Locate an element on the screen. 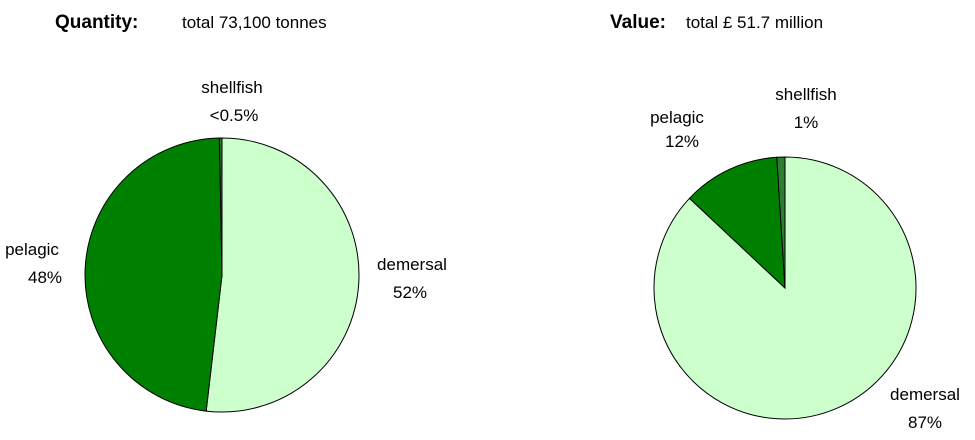  slice-value-label: <0.5% is located at coordinates (234, 115).